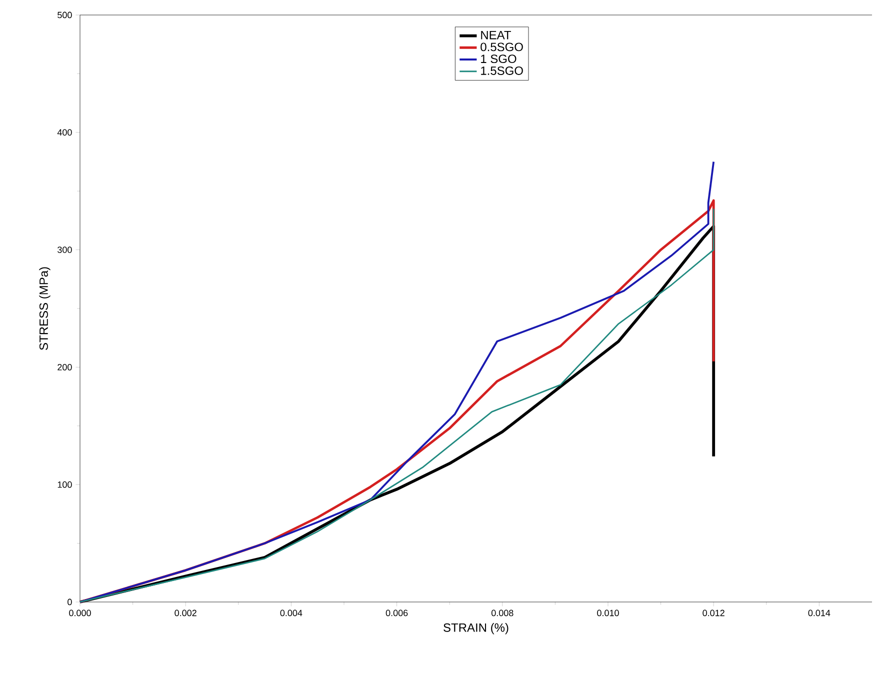 The width and height of the screenshot is (887, 677). Describe the element at coordinates (65, 249) in the screenshot. I see `y-tick-label: 300` at that location.